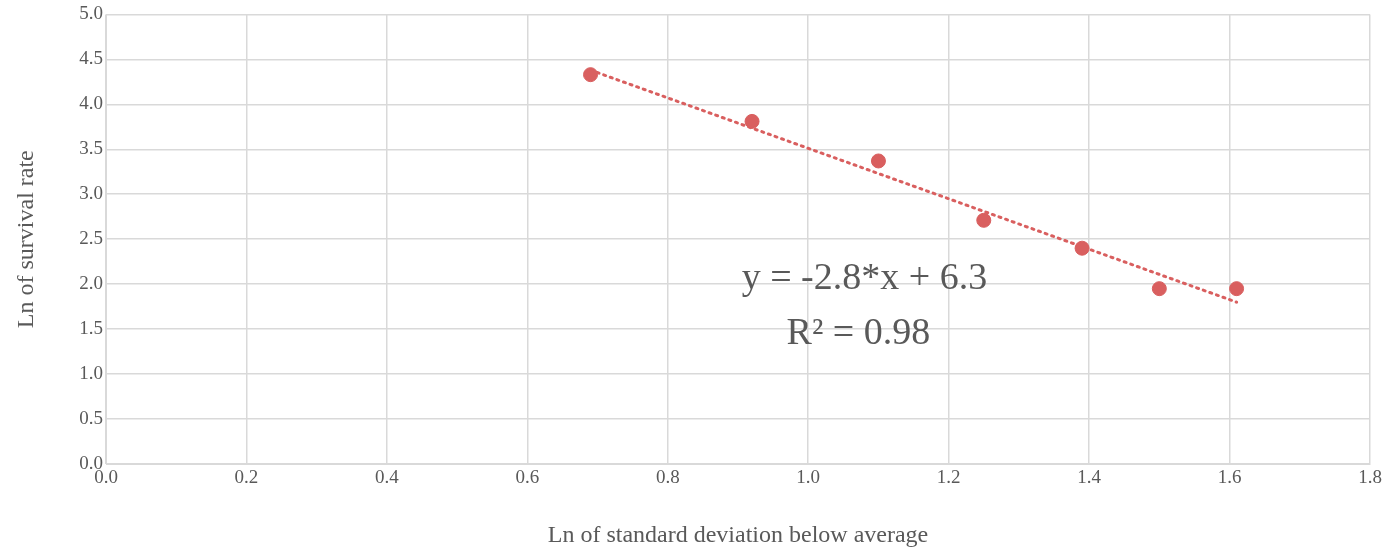 This screenshot has height=554, width=1389. I want to click on y-tick-label: 5.0, so click(91, 13).